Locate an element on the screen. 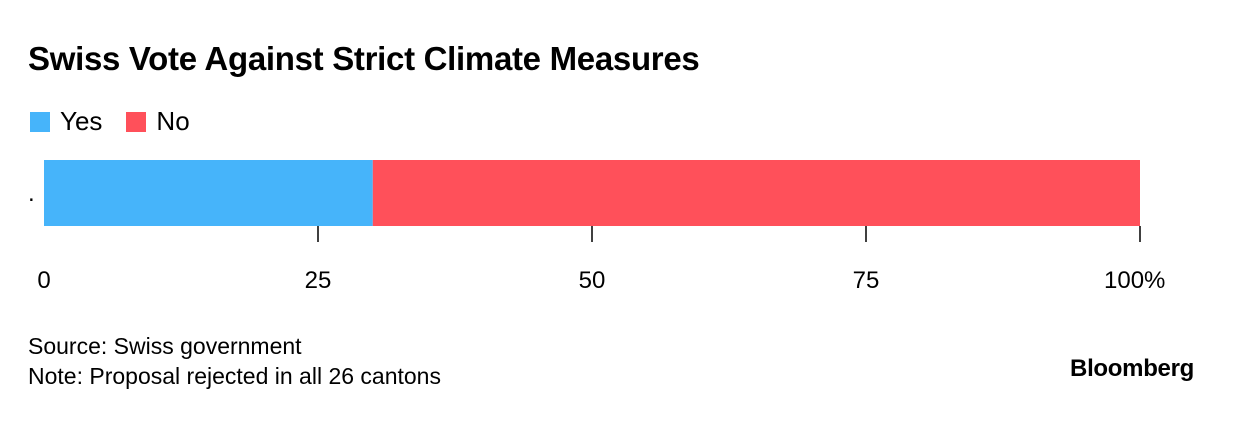  category-label: . is located at coordinates (31, 193).